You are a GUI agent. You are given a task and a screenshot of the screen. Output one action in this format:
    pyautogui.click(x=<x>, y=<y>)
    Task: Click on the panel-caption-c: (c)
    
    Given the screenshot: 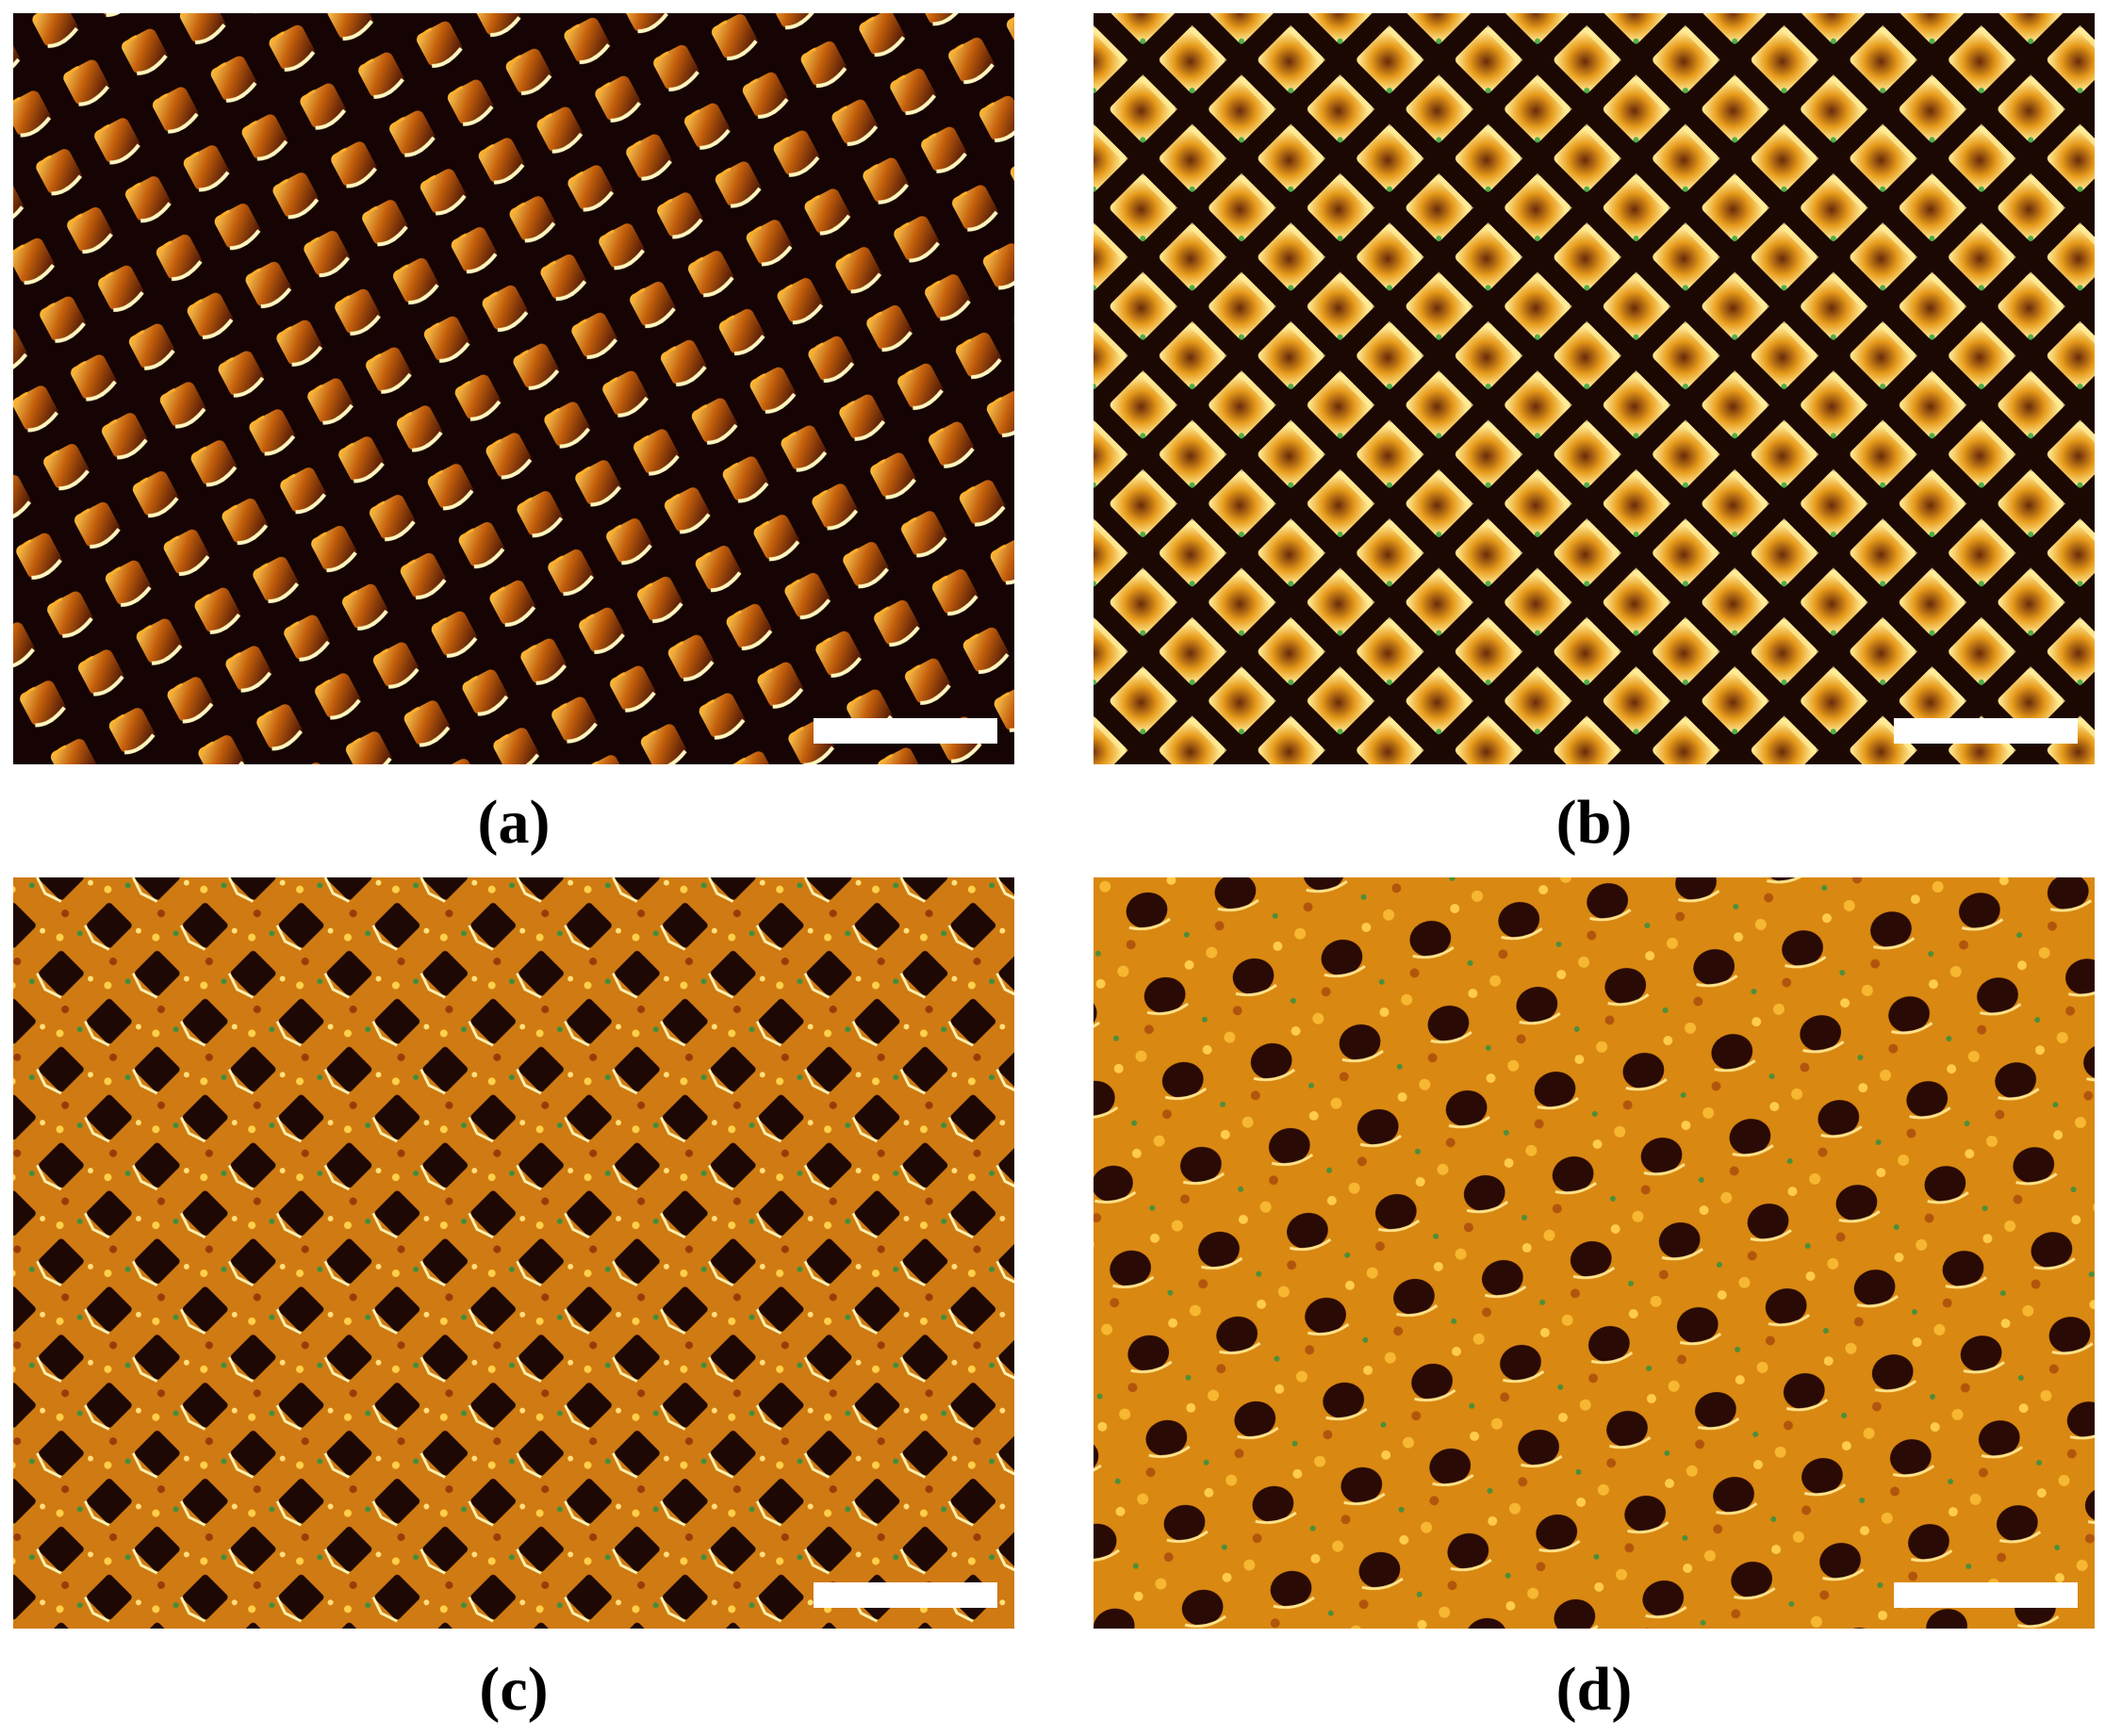 What is the action you would take?
    pyautogui.click(x=514, y=1689)
    